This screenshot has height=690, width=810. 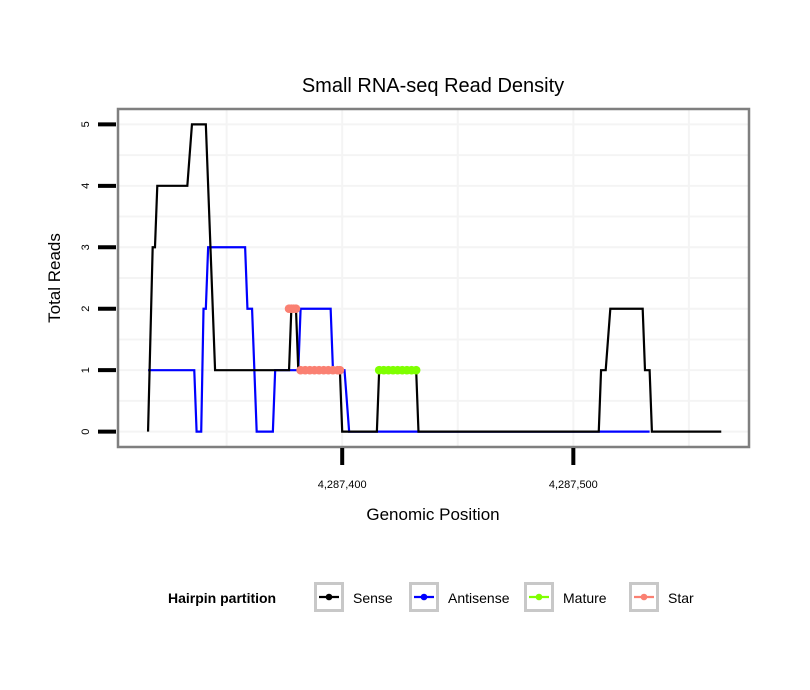 What do you see at coordinates (54, 278) in the screenshot?
I see `y-axis-title: Total Reads` at bounding box center [54, 278].